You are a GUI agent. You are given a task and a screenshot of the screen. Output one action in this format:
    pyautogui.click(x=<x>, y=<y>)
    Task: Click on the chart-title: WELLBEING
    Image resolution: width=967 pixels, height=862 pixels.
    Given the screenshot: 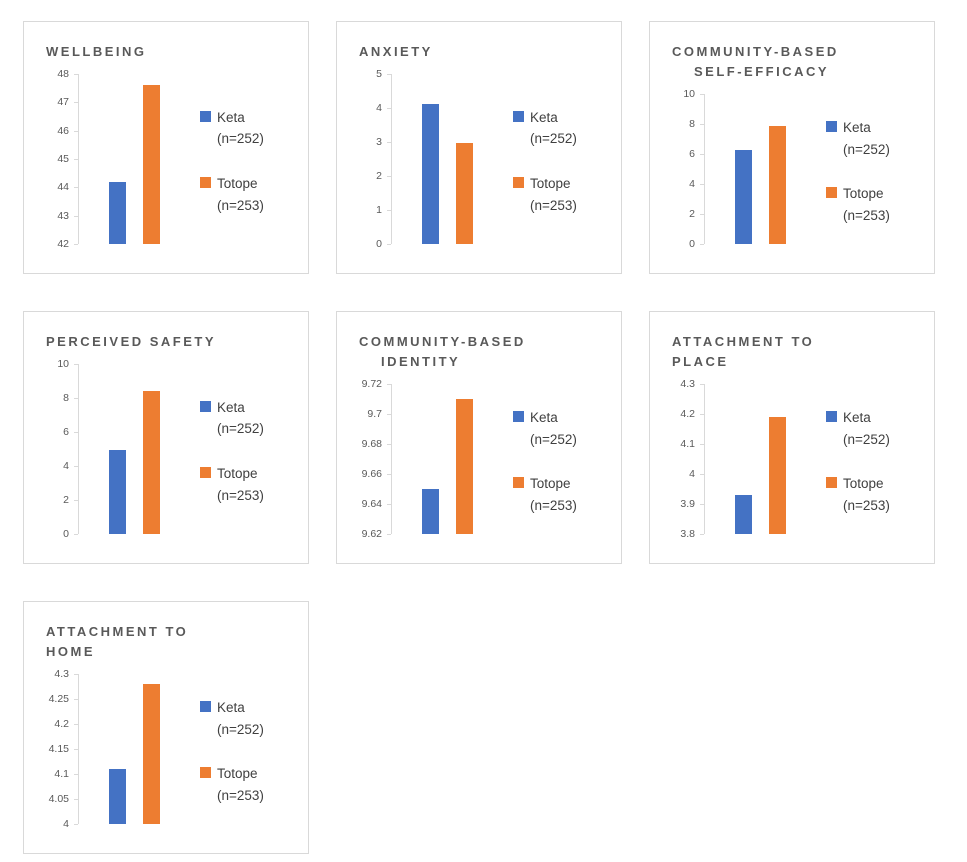 What is the action you would take?
    pyautogui.click(x=171, y=52)
    